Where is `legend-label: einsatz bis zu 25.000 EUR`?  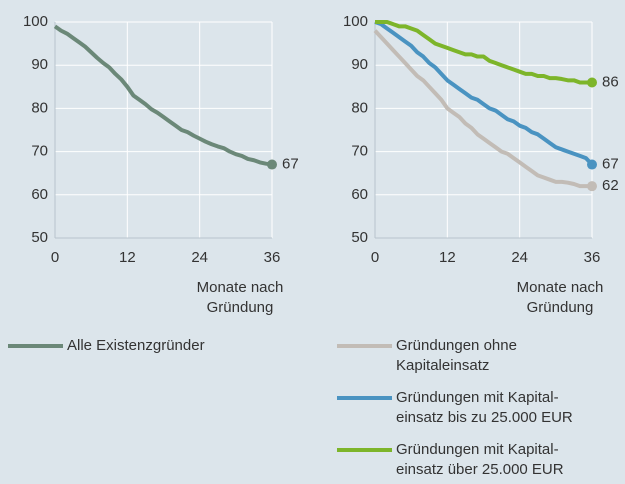
legend-label: einsatz bis zu 25.000 EUR is located at coordinates (484, 417).